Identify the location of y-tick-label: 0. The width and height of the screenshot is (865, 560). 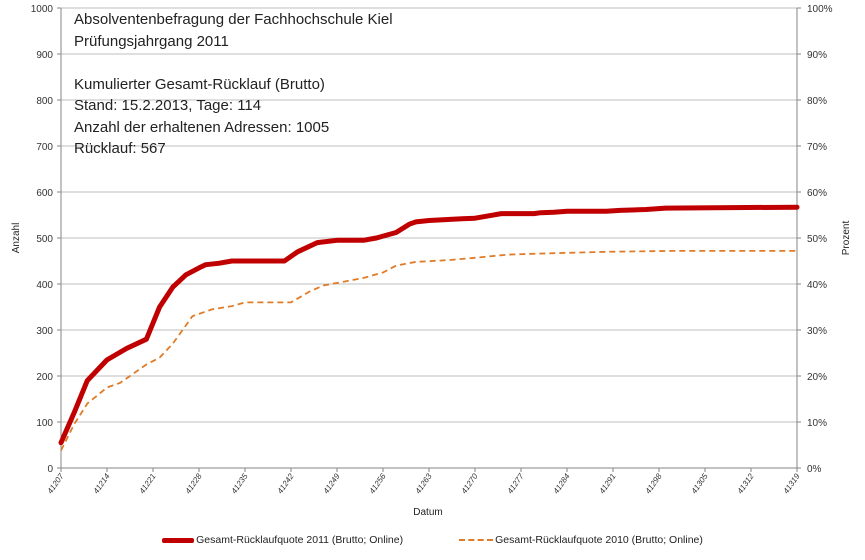
(50, 469).